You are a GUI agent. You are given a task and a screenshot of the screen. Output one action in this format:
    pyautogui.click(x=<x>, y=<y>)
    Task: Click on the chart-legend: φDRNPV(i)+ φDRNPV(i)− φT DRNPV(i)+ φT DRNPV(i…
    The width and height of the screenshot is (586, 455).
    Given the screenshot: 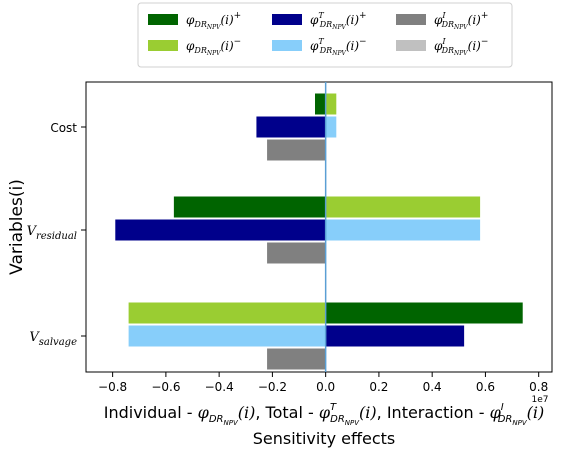 What is the action you would take?
    pyautogui.click(x=325, y=35)
    